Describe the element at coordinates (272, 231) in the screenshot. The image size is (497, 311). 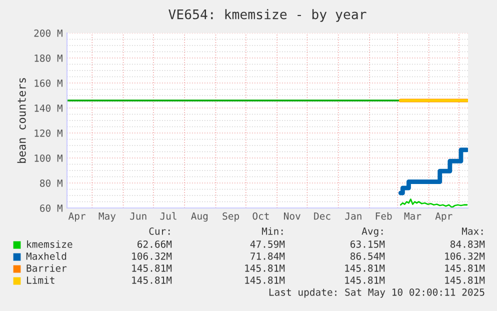
I see `text: Min:` at that location.